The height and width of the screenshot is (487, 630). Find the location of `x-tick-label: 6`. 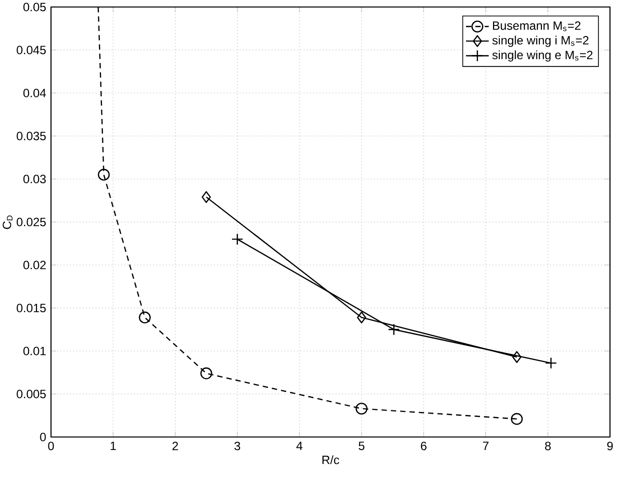

x-tick-label: 6 is located at coordinates (423, 446).